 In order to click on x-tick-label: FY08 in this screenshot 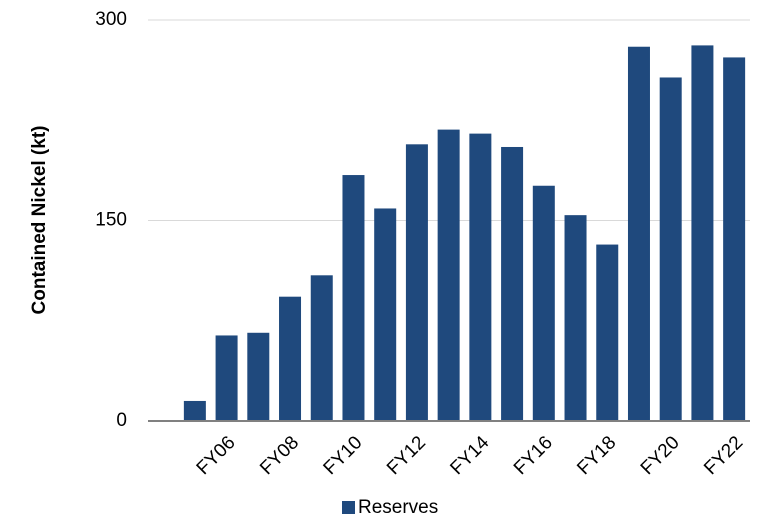, I will do `click(279, 455)`.